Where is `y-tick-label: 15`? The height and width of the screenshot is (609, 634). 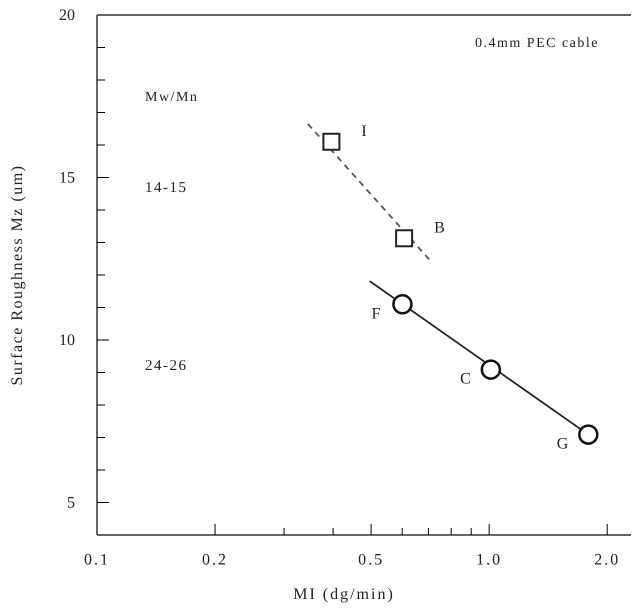
y-tick-label: 15 is located at coordinates (67, 178).